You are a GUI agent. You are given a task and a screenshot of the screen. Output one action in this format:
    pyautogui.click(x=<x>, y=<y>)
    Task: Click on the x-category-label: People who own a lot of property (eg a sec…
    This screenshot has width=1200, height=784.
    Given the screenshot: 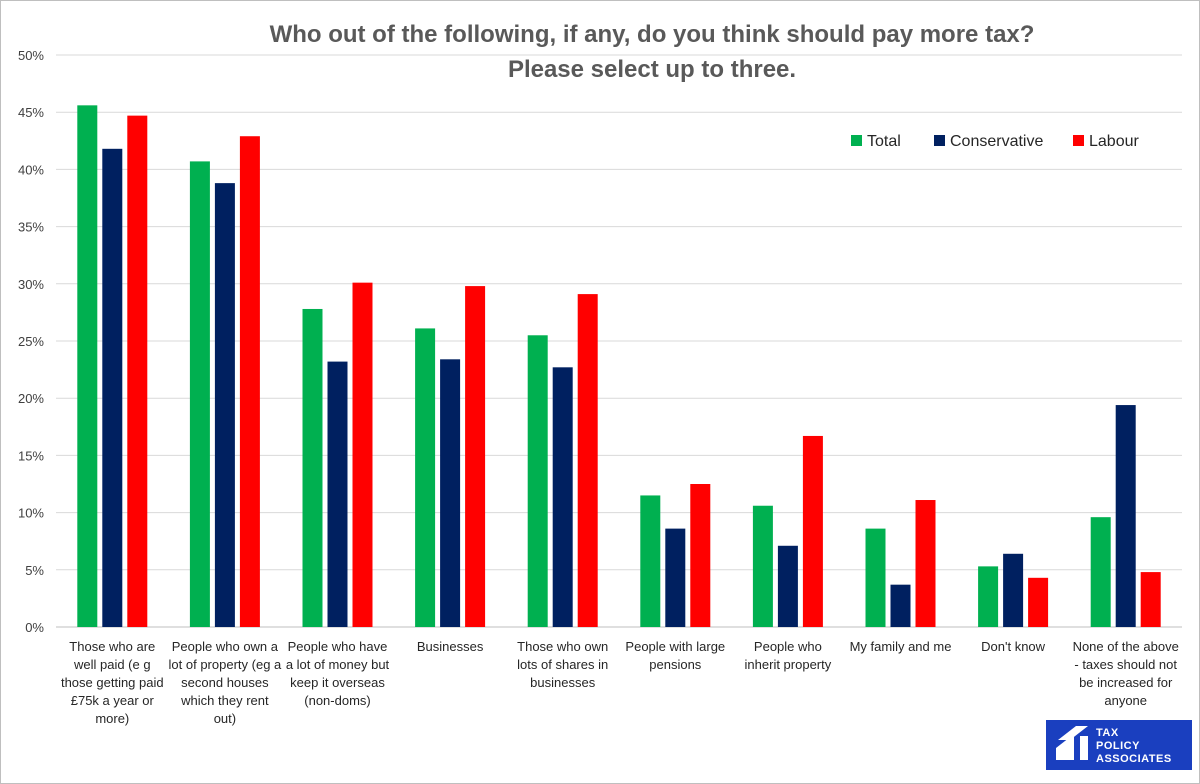 What is the action you would take?
    pyautogui.click(x=225, y=682)
    